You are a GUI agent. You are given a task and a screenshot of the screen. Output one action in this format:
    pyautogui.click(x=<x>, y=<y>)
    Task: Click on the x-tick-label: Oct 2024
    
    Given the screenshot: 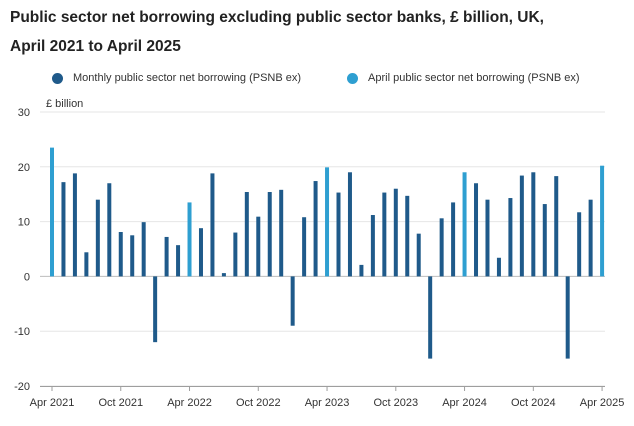 What is the action you would take?
    pyautogui.click(x=533, y=403)
    